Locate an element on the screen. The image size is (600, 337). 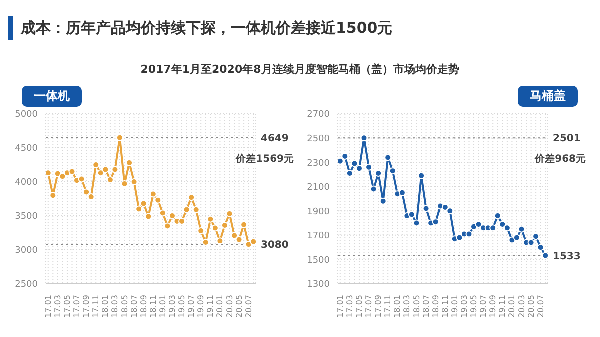
y-tick-label: 2300 is located at coordinates (318, 163).